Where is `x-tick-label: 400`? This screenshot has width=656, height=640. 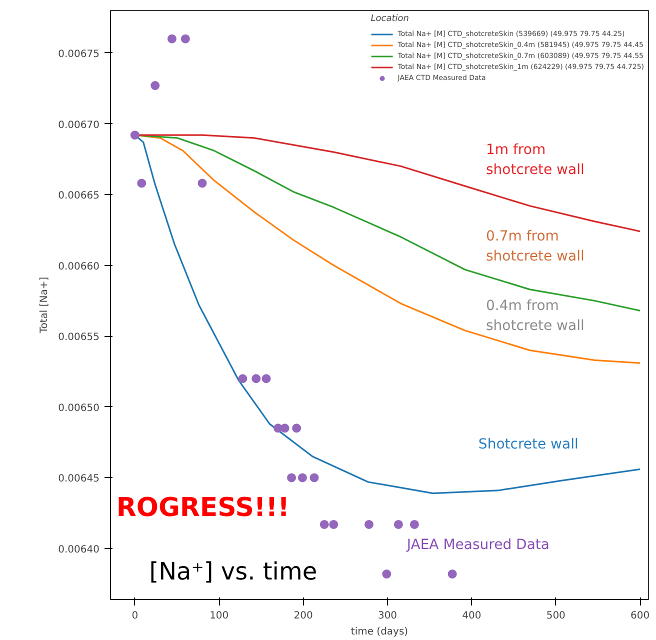 x-tick-label: 400 is located at coordinates (472, 616).